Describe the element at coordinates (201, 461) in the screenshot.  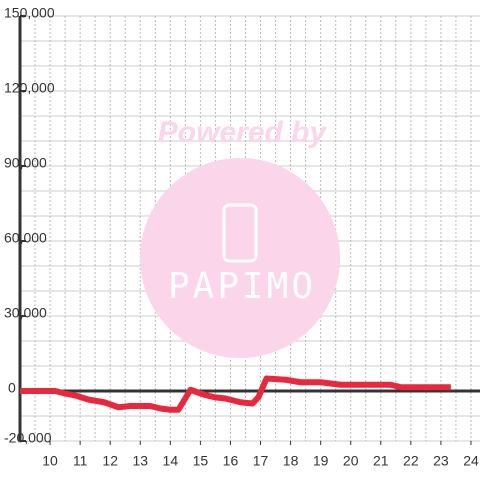
I see `x-tick-label: 15` at that location.